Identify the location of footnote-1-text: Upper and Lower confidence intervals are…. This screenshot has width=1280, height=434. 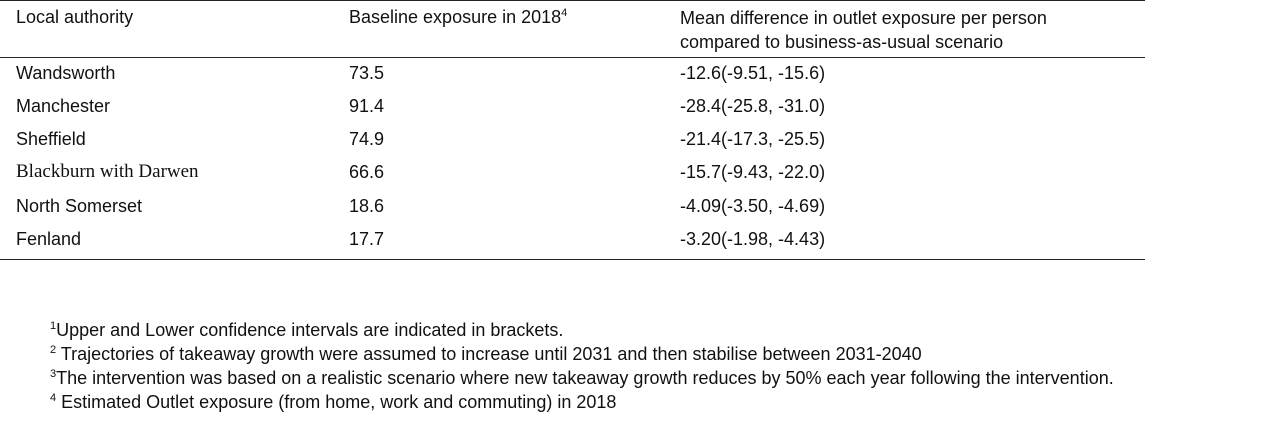
(310, 330).